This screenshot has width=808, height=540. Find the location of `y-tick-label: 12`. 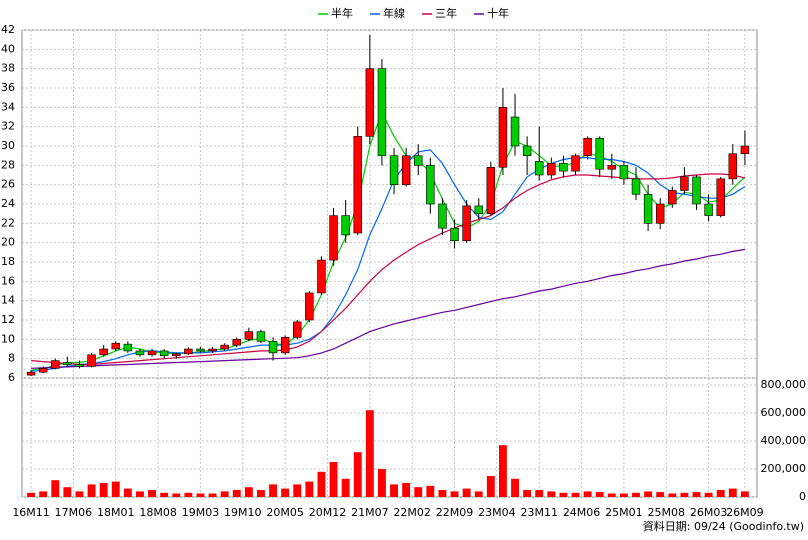

y-tick-label: 12 is located at coordinates (8, 319).